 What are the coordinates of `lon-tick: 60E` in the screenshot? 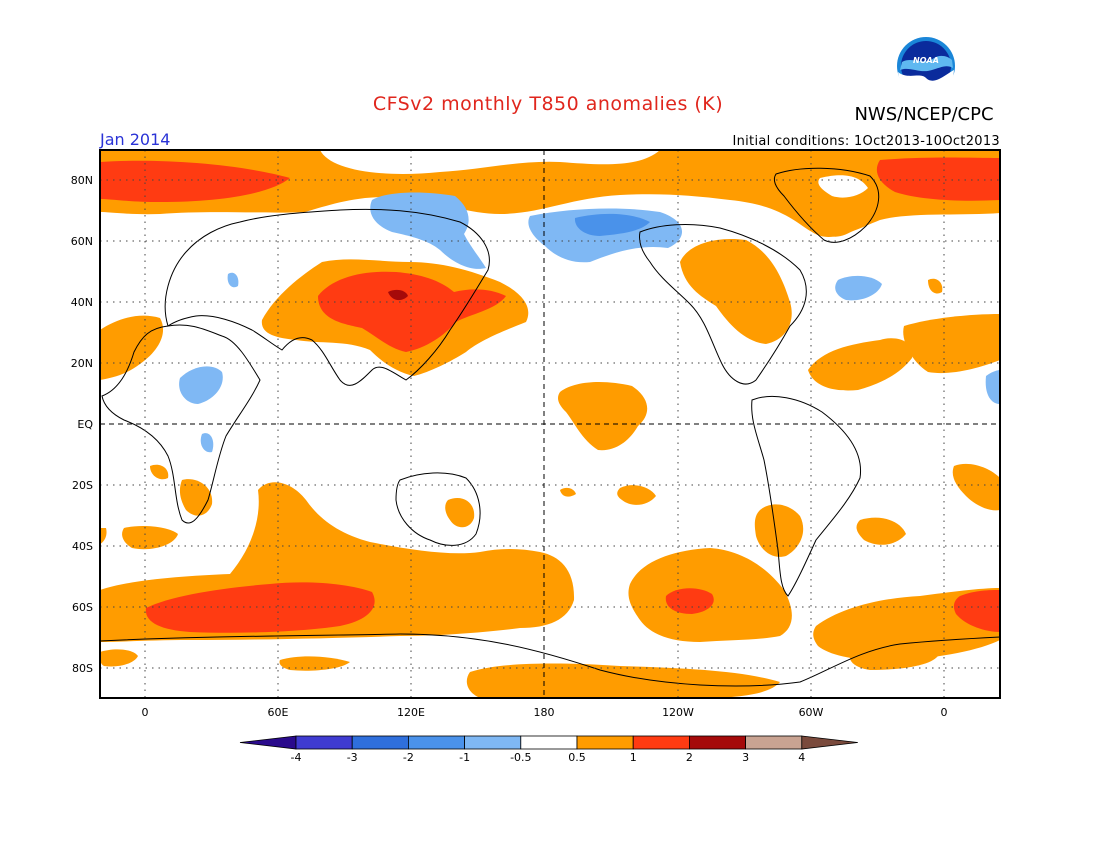 It's located at (278, 712).